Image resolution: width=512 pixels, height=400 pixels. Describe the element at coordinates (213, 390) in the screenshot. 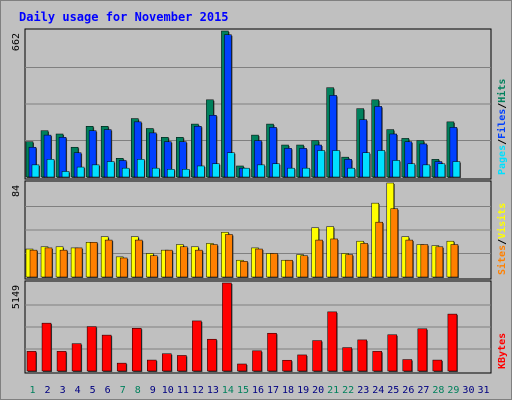

I see `x-tick-label-13: 13` at that location.